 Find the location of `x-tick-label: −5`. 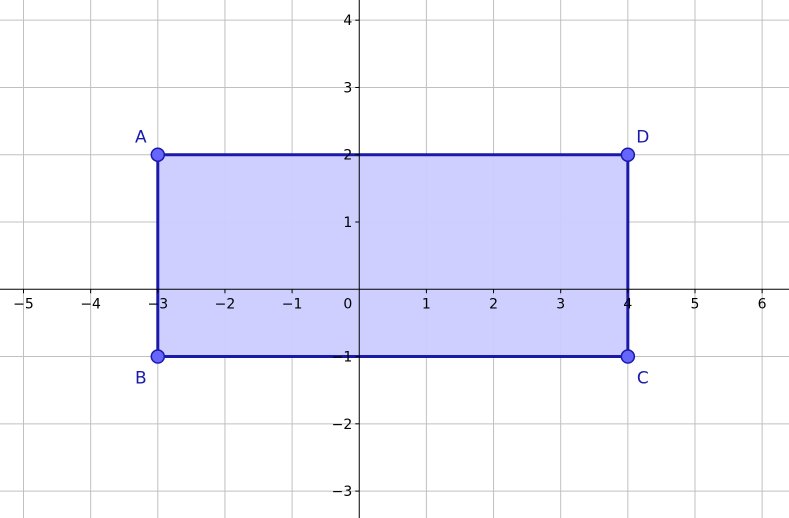

x-tick-label: −5 is located at coordinates (23, 304).